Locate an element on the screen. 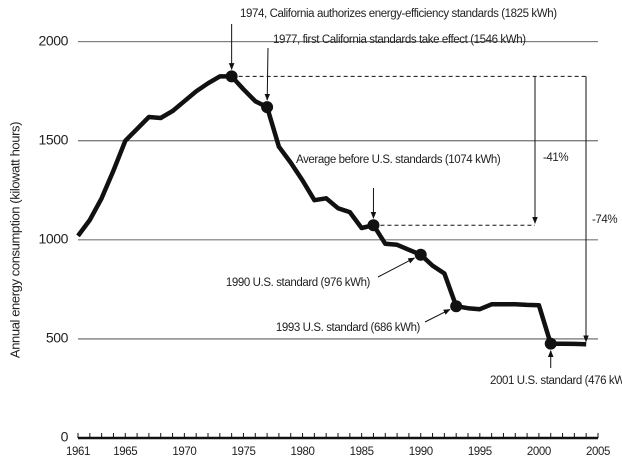  annotation: 2001 U.S. standard (476 kWh) is located at coordinates (556, 381).